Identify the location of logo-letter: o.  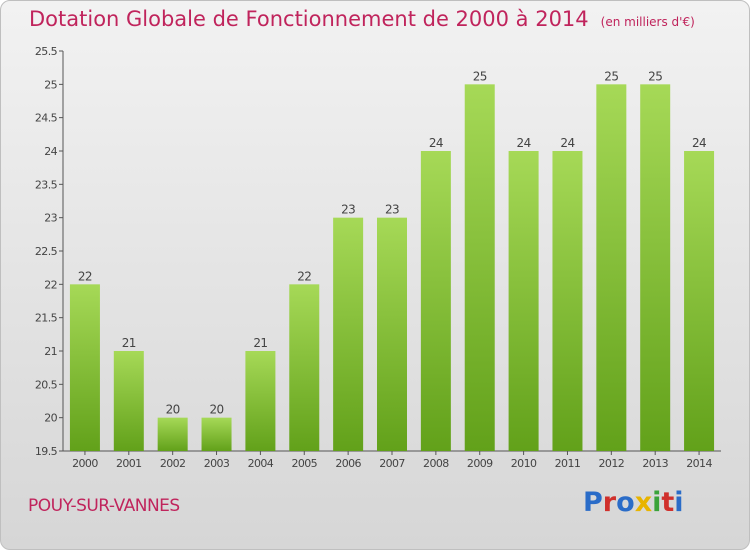
(625, 502).